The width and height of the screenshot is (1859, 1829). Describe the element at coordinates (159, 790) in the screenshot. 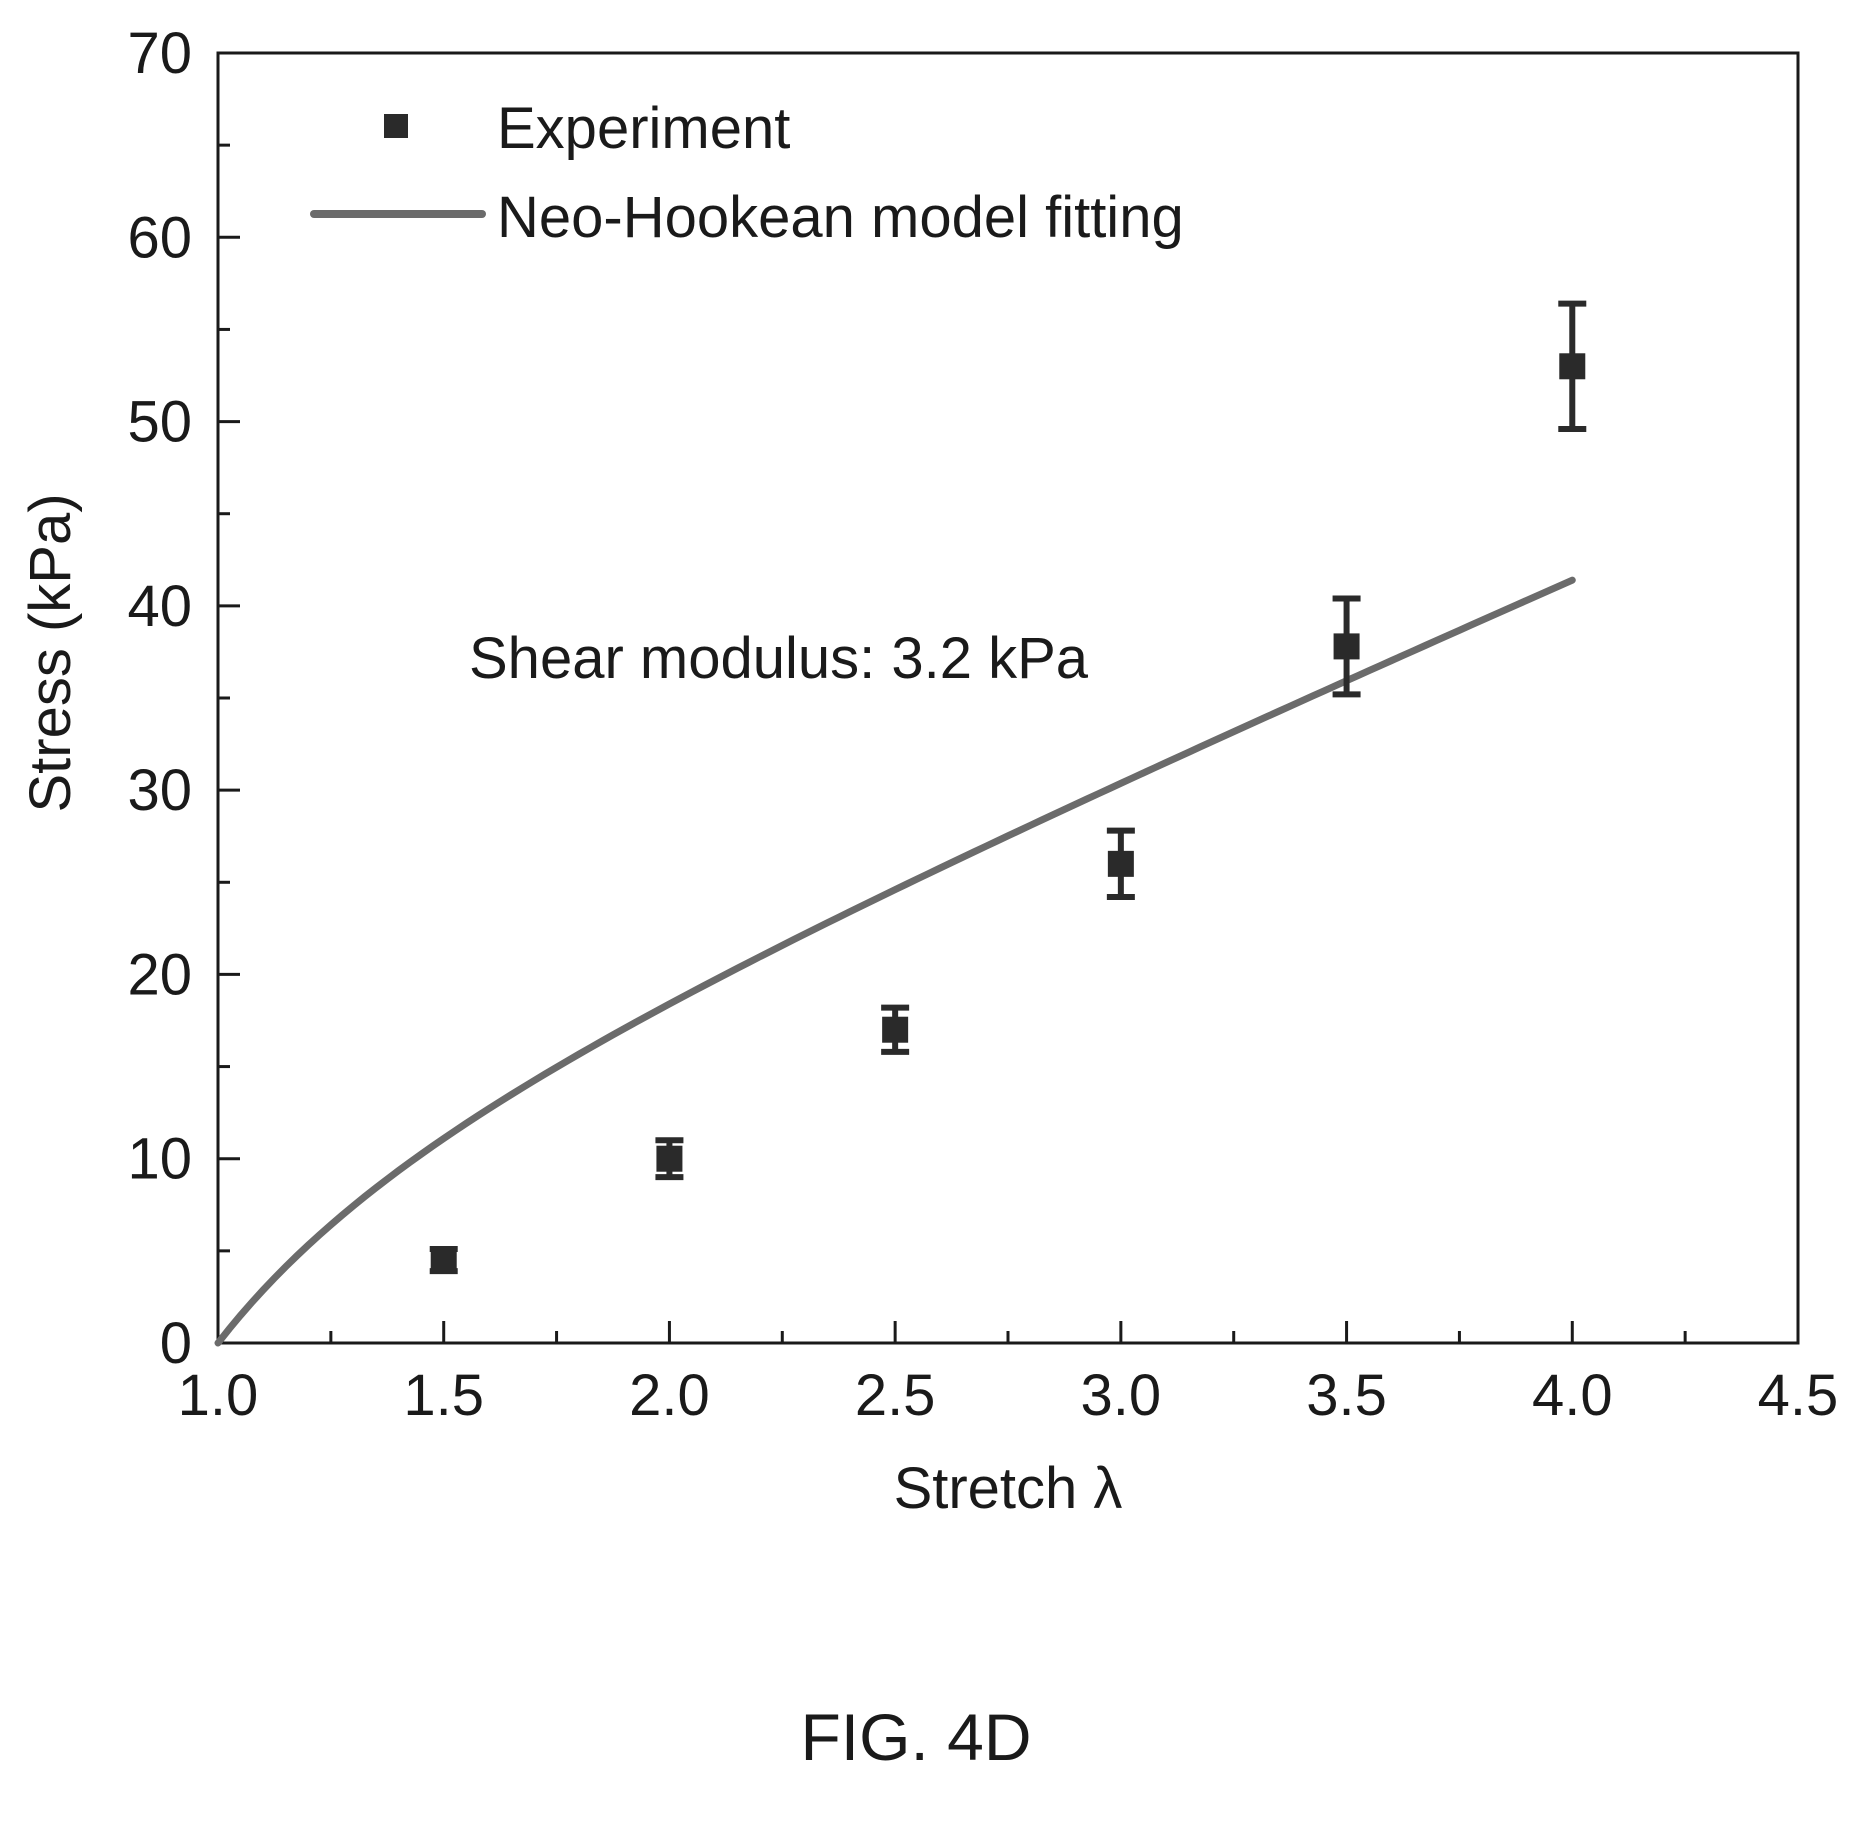

I see `y-tick-label: 30` at that location.